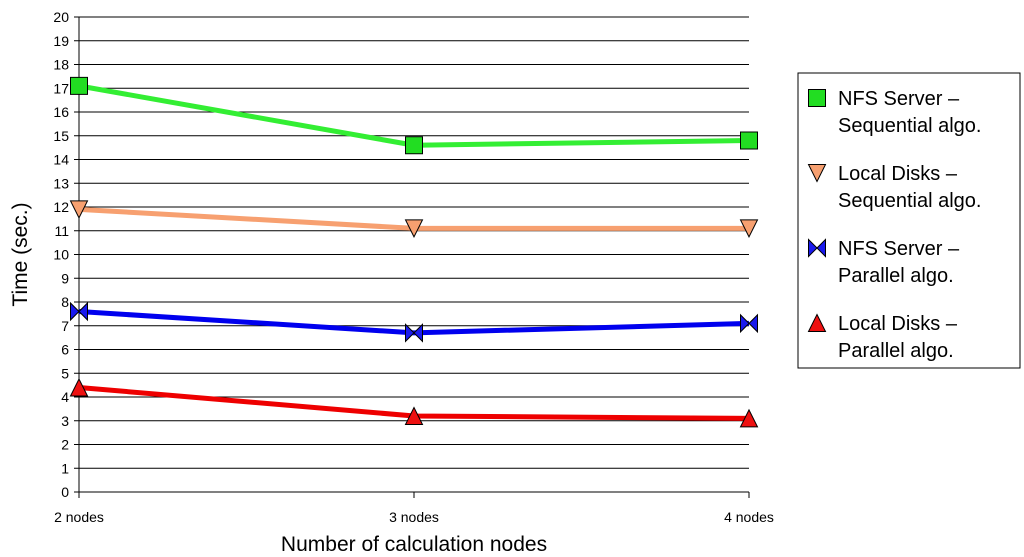  Describe the element at coordinates (65, 326) in the screenshot. I see `y-tick-label: 7` at that location.